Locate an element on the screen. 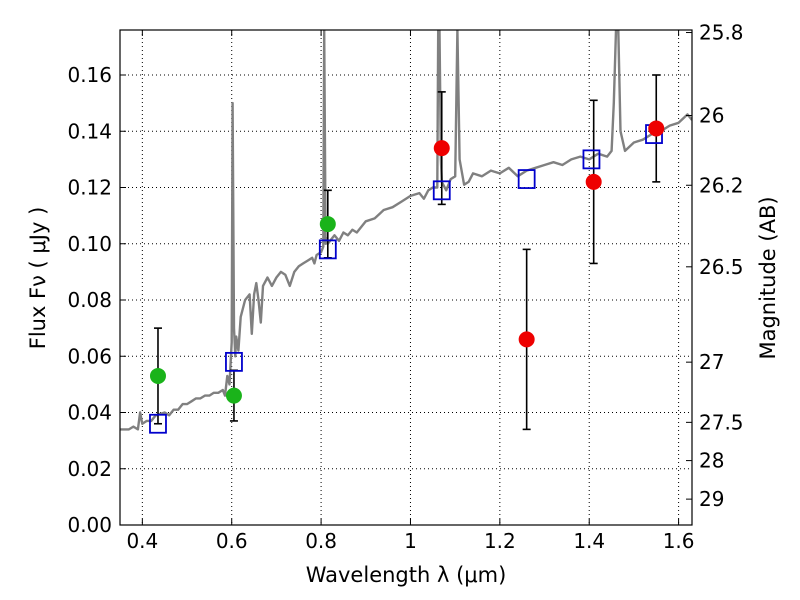 The width and height of the screenshot is (800, 600). y-axis-title: Flux Fν ( μJy ) is located at coordinates (38, 278).